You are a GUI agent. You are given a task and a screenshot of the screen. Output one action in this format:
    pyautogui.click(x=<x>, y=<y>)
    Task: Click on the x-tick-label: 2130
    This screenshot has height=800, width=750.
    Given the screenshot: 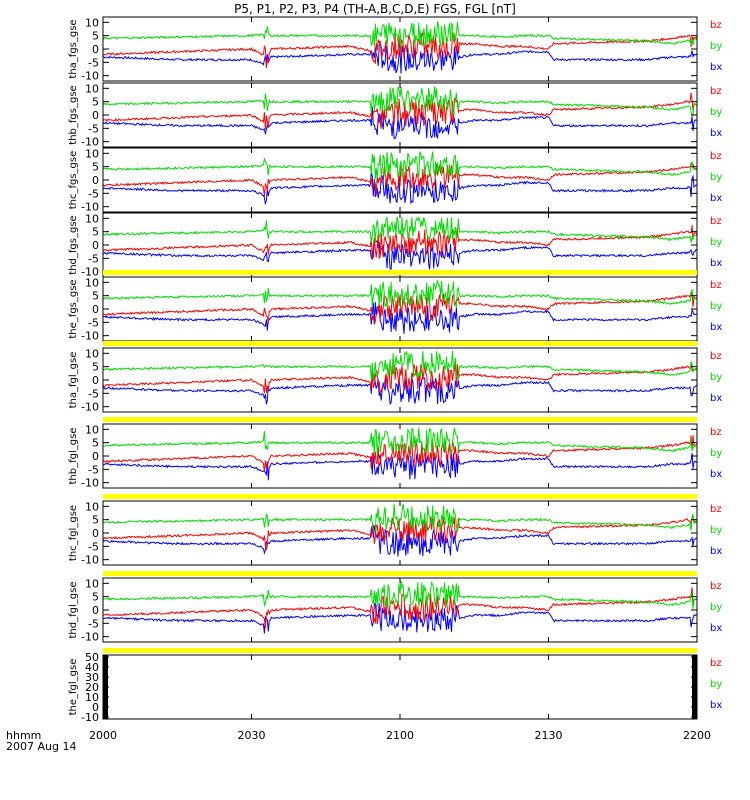 What is the action you would take?
    pyautogui.click(x=549, y=735)
    